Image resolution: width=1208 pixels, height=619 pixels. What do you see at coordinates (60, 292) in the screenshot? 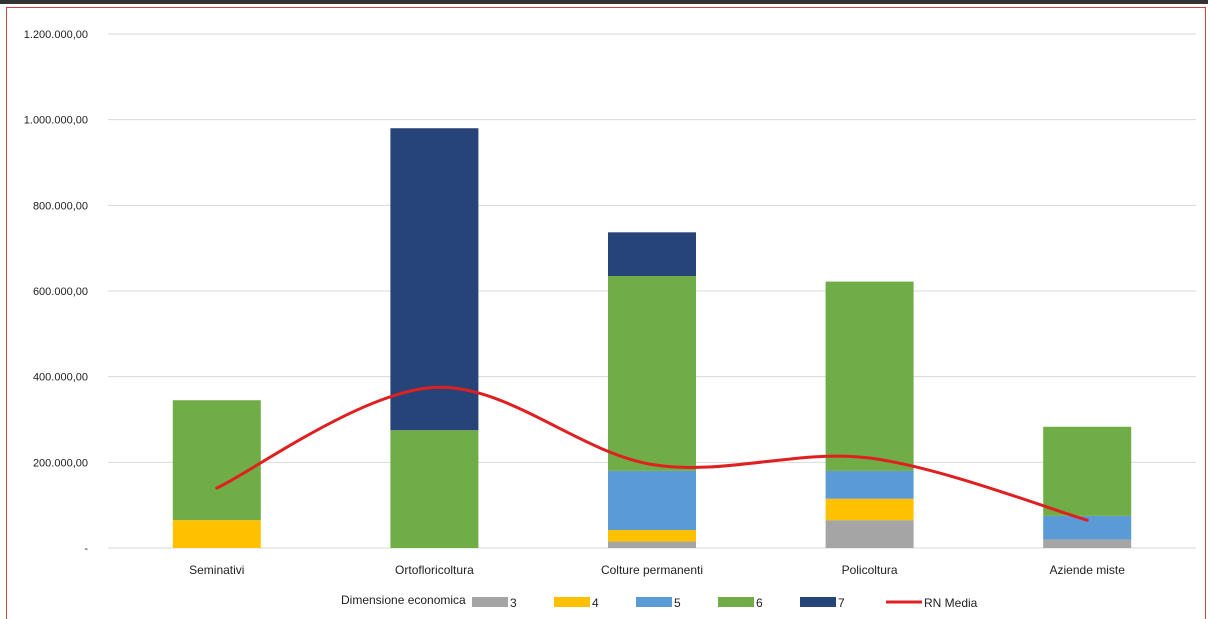
I see `y-tick-label: 600.000,00` at bounding box center [60, 292].